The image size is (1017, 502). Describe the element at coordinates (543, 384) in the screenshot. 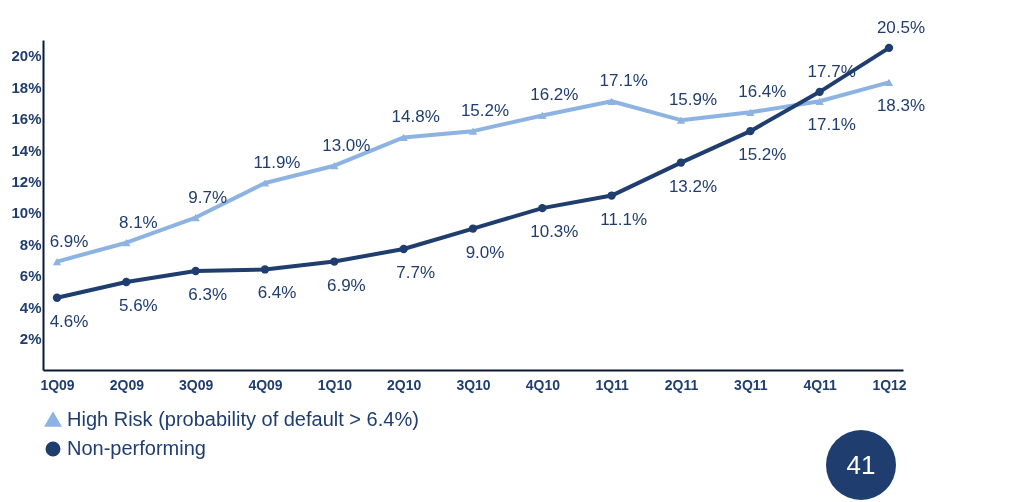

I see `x-tick-label: 4Q10` at that location.